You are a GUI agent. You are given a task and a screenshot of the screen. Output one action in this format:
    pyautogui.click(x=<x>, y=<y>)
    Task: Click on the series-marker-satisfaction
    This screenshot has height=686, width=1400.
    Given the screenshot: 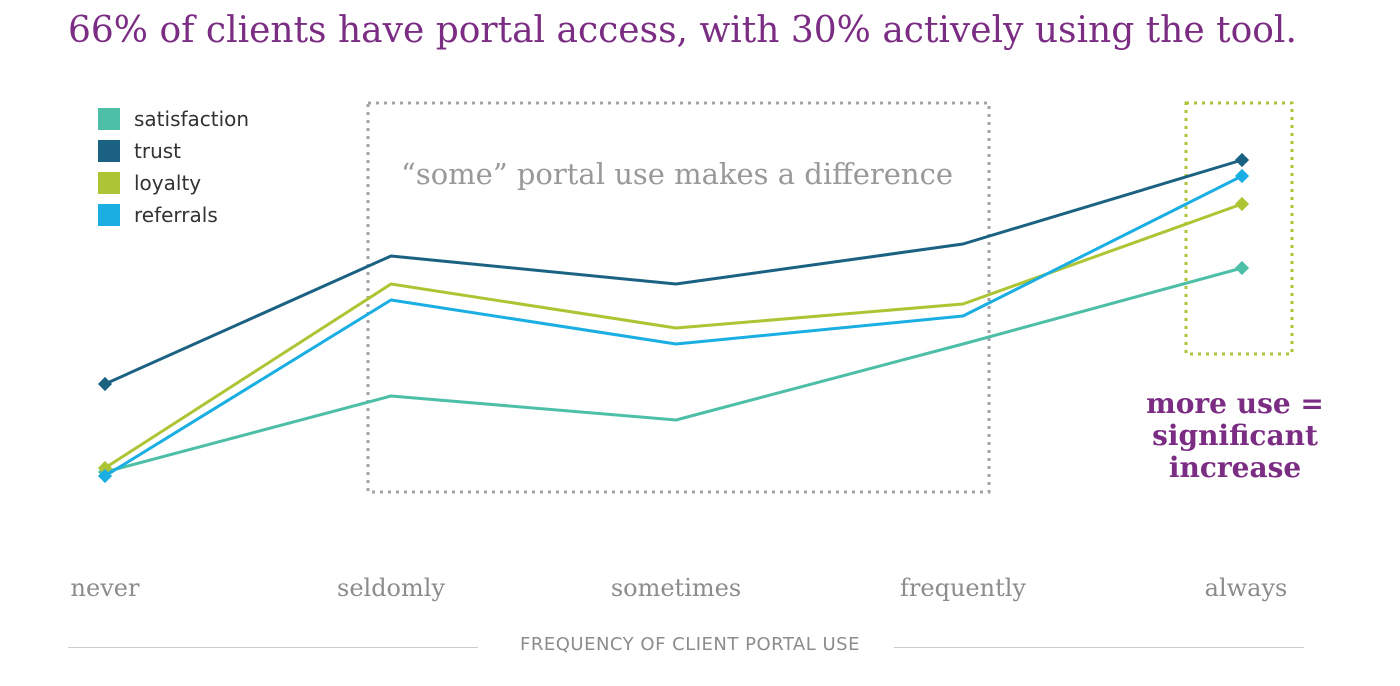 What is the action you would take?
    pyautogui.click(x=1242, y=268)
    